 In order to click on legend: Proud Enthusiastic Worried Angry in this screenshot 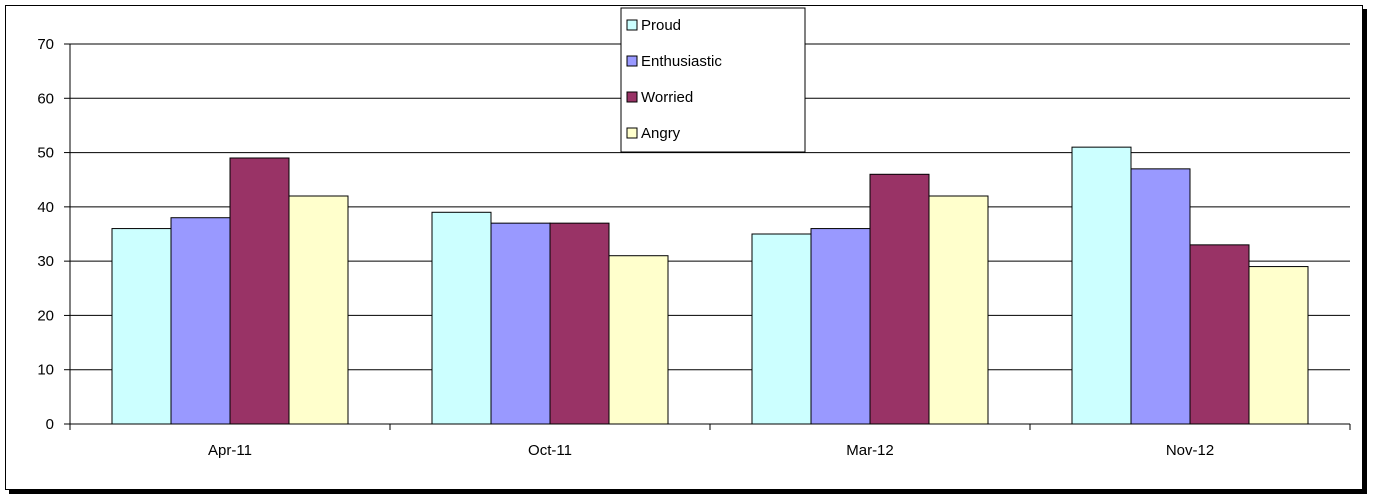, I will do `click(713, 80)`.